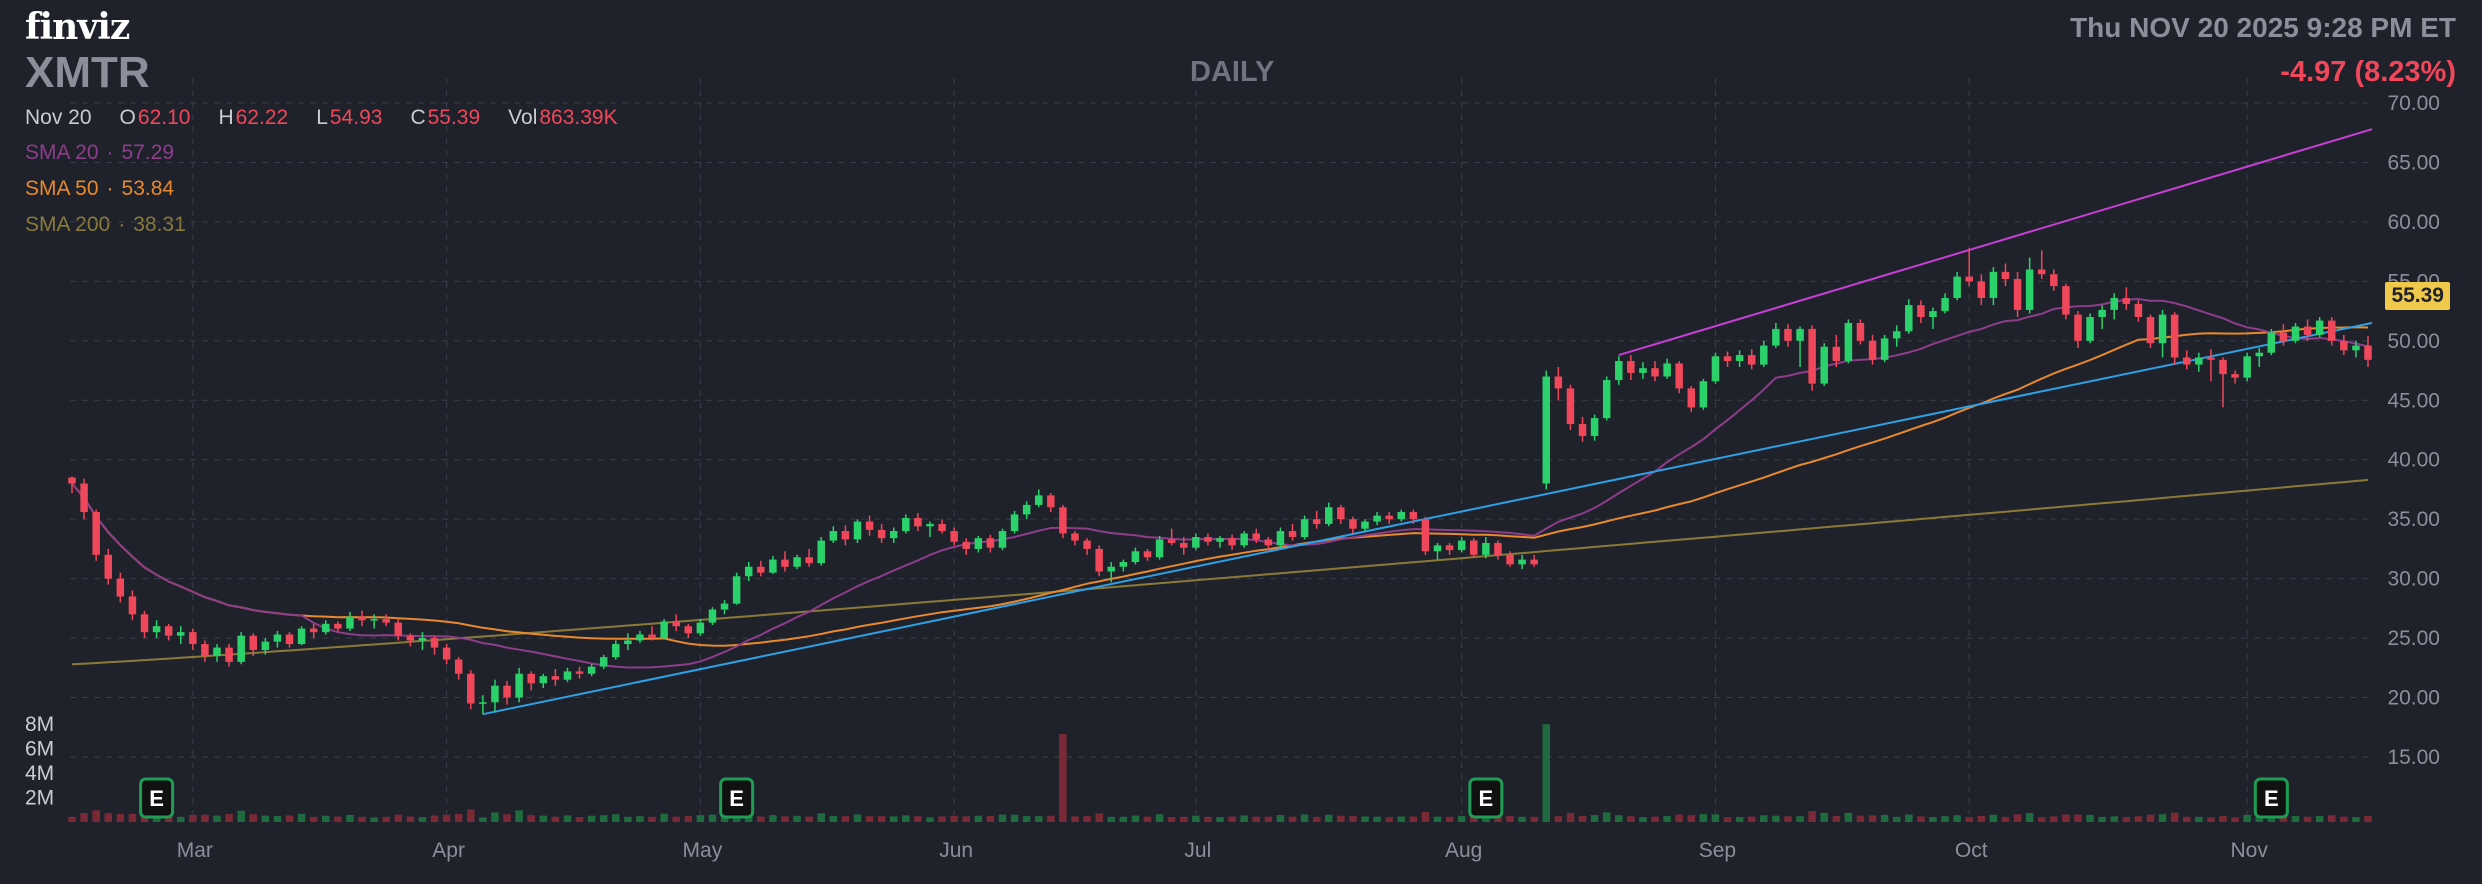 This screenshot has width=2482, height=884. What do you see at coordinates (2417, 296) in the screenshot?
I see `last-price-badge: 55.39` at bounding box center [2417, 296].